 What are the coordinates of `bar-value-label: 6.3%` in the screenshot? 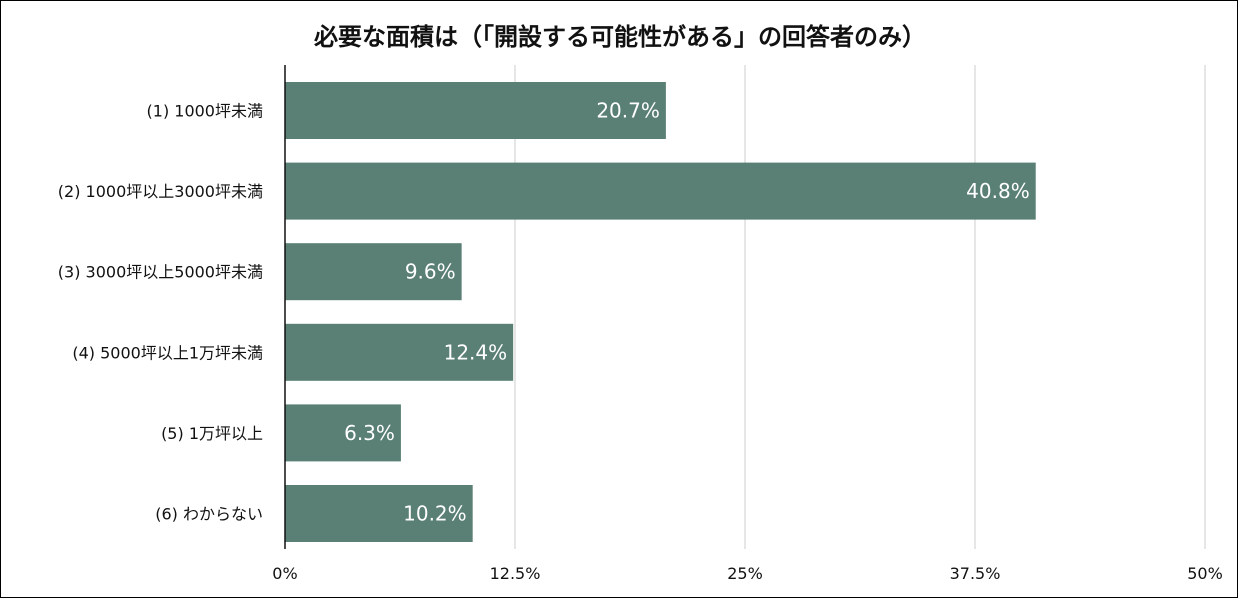 It's located at (369, 433).